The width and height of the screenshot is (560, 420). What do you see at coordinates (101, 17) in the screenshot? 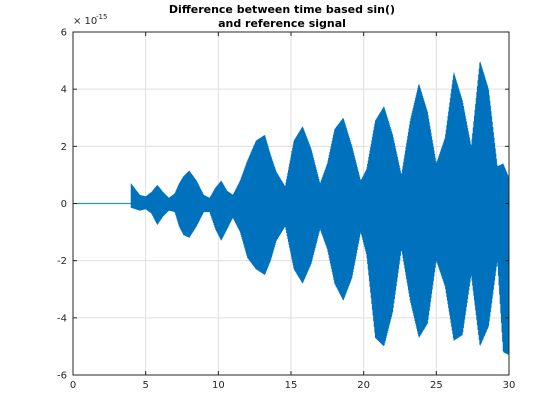
I see `y-exponent-power: -15` at bounding box center [101, 17].